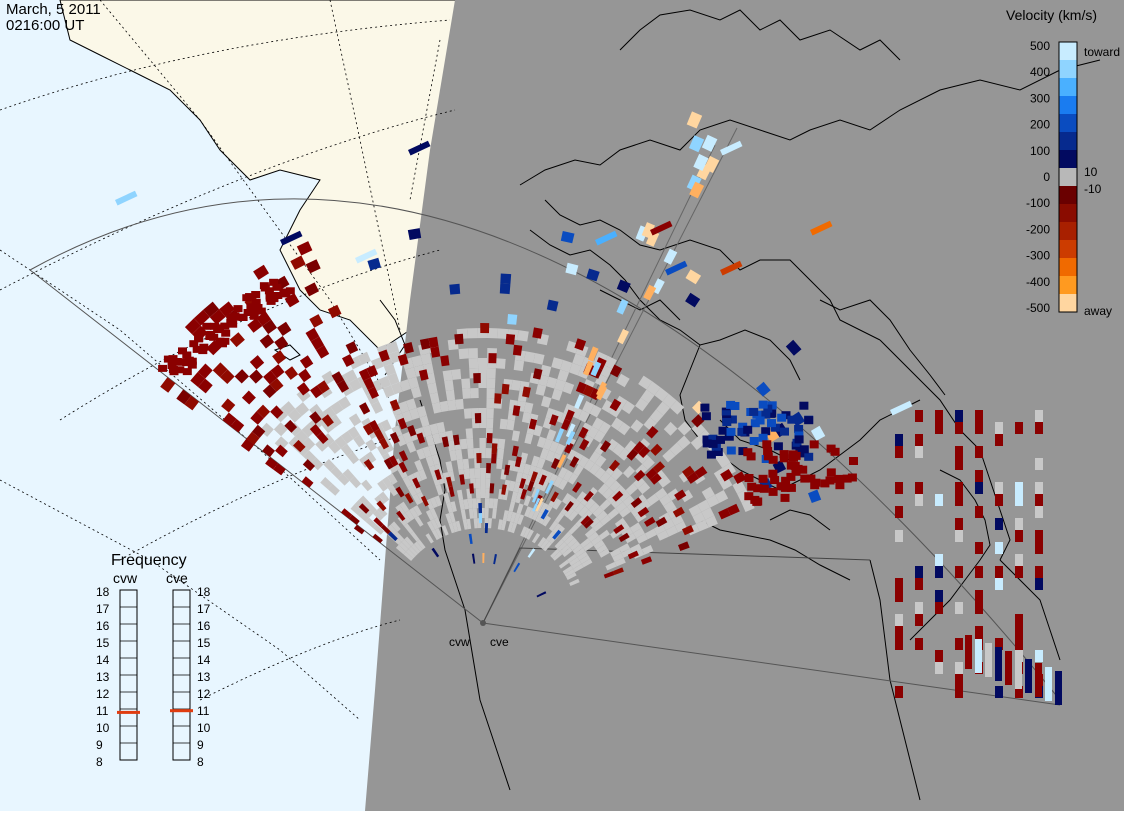 The height and width of the screenshot is (816, 1124). Describe the element at coordinates (1040, 46) in the screenshot. I see `legend-tick: 500` at that location.